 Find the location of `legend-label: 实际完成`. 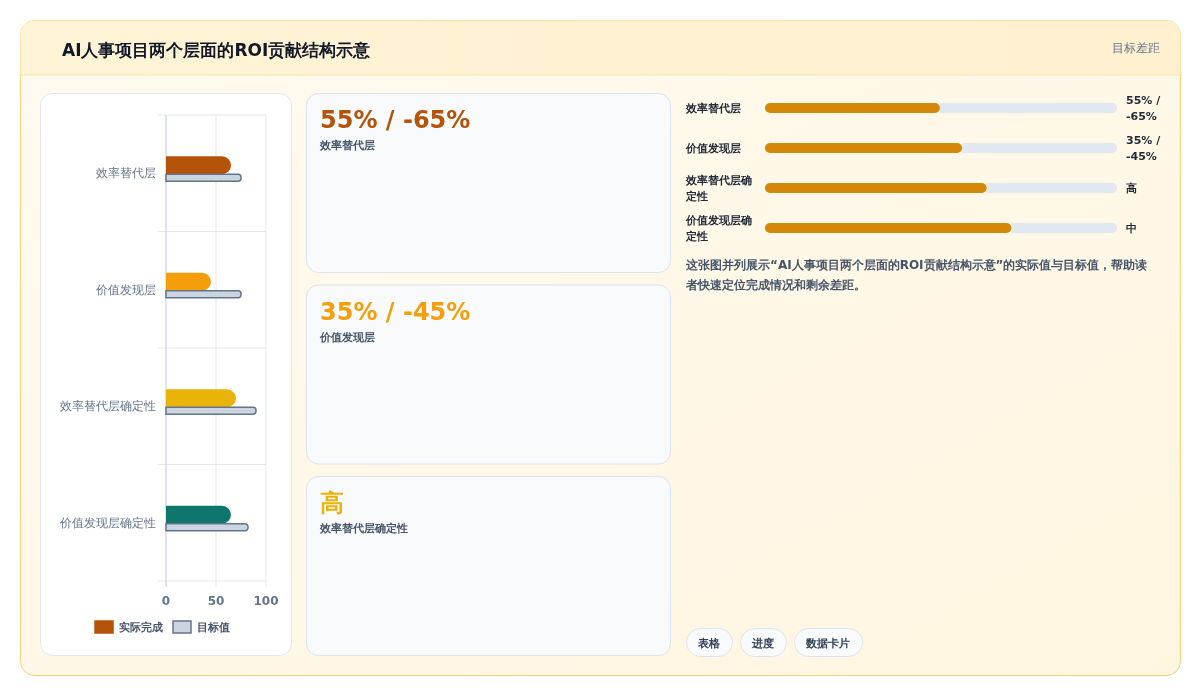

legend-label: 实际完成 is located at coordinates (141, 627).